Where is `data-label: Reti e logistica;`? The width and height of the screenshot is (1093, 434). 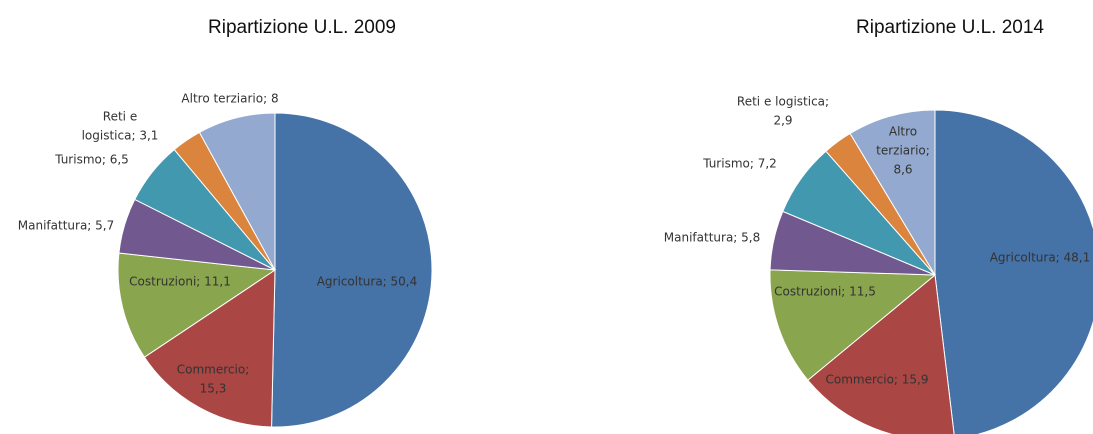
data-label: Reti e logistica; is located at coordinates (783, 102).